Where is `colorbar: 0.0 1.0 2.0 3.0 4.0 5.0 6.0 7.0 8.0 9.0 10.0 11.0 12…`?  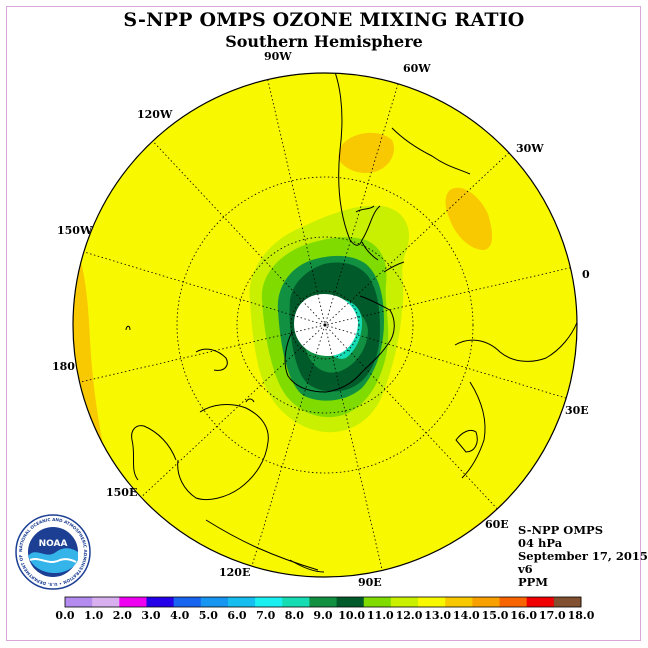
colorbar: 0.0 1.0 2.0 3.0 4.0 5.0 6.0 7.0 8.0 9.0 10.0 11.0 12… is located at coordinates (325, 609).